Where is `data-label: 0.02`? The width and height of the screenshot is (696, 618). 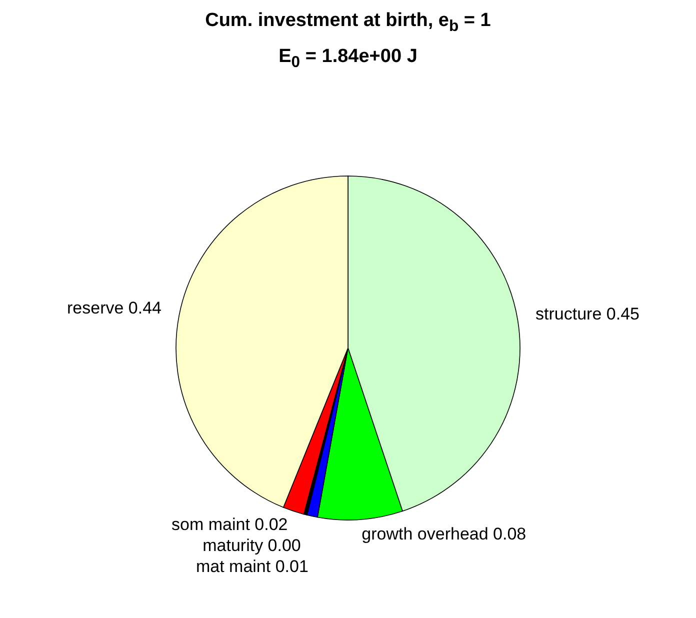
data-label: 0.02 is located at coordinates (271, 524).